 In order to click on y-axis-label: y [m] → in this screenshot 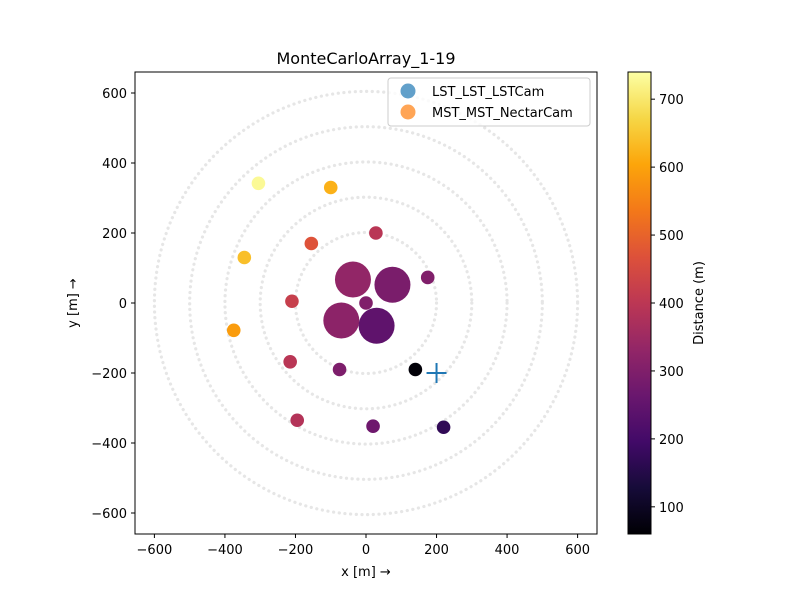, I will do `click(73, 303)`.